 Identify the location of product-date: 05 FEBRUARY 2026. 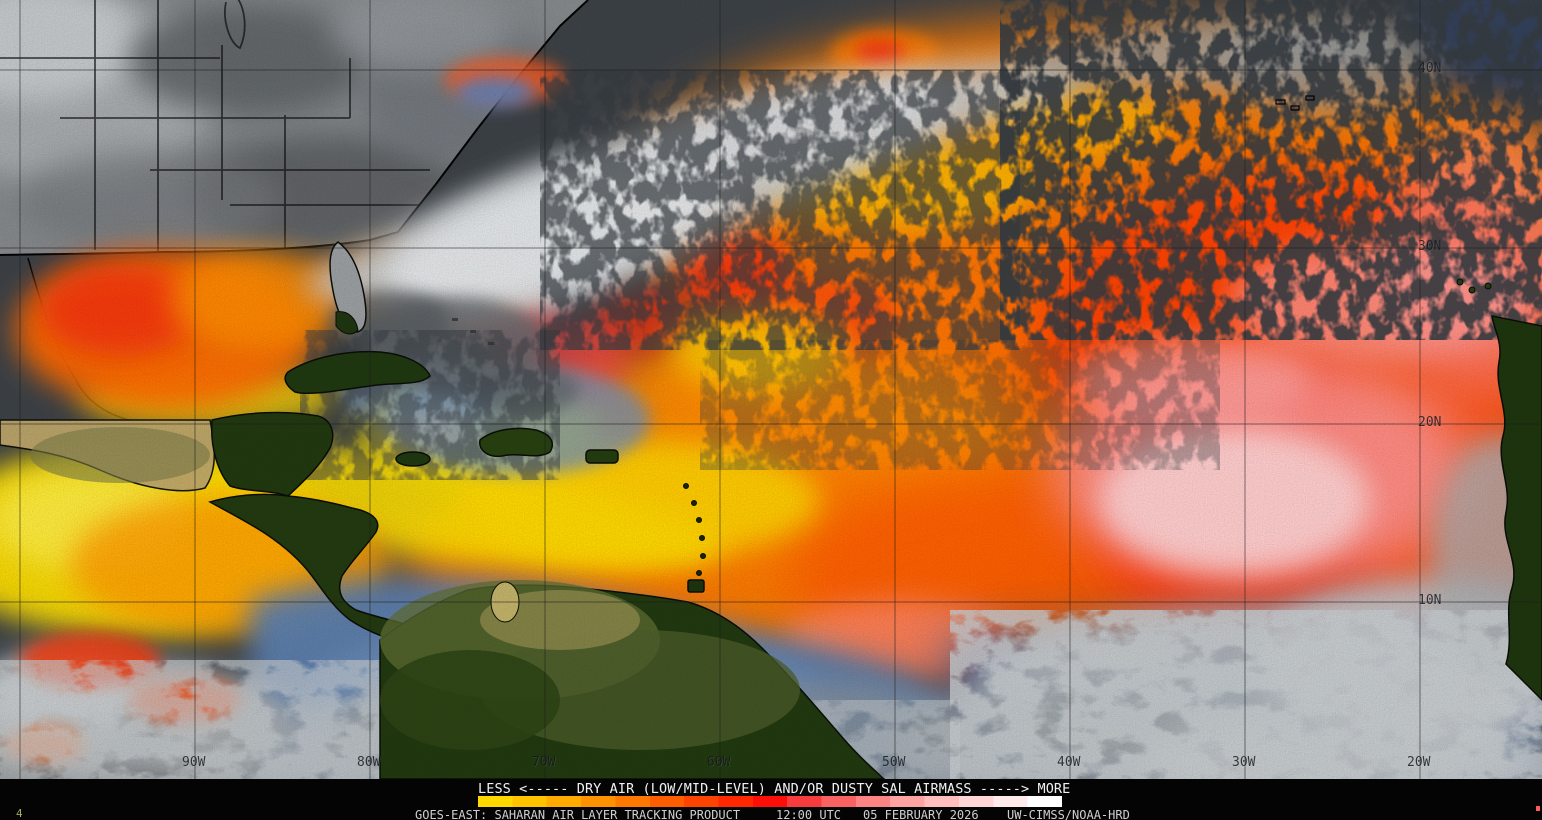
(921, 814).